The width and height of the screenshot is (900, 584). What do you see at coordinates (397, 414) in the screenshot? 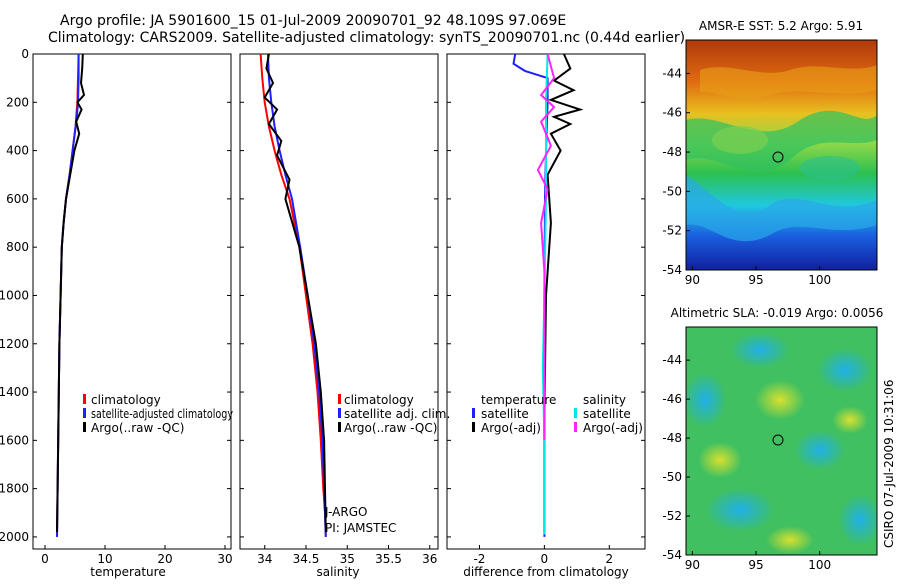
I see `legend-label-satellite: satellite adj. clim.` at bounding box center [397, 414].